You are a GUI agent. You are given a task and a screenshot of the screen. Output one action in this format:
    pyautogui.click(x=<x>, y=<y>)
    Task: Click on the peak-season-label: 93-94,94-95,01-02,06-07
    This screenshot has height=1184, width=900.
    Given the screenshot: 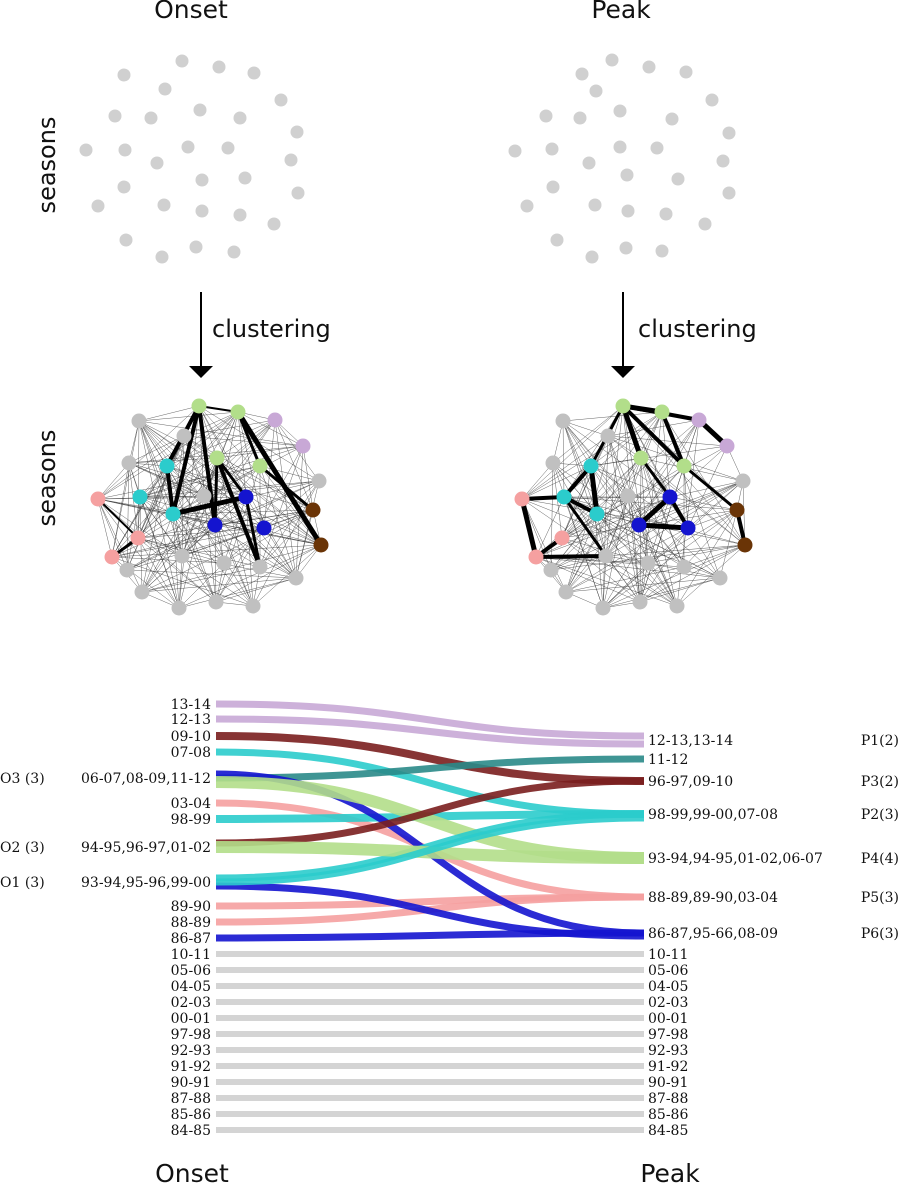 What is the action you would take?
    pyautogui.click(x=735, y=859)
    